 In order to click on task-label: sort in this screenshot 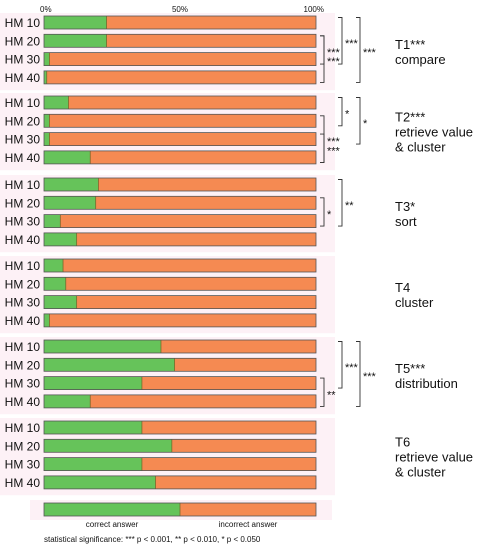, I will do `click(406, 221)`.